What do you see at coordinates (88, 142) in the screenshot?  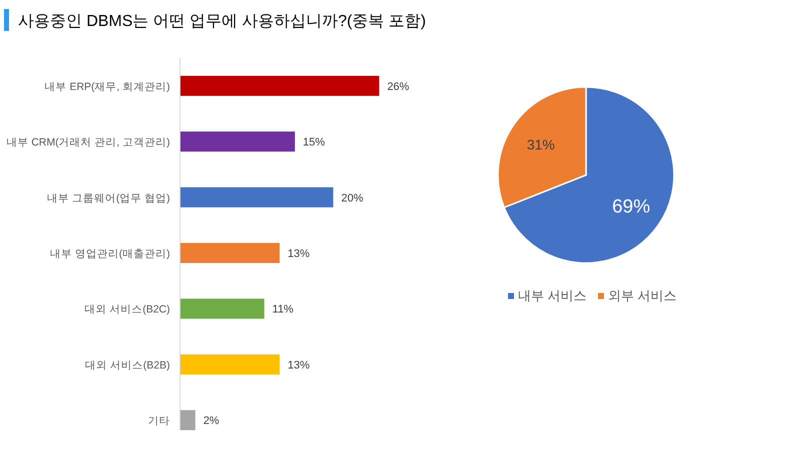 I see `y-tick-label: 내부 CRM(거래처 관리, 고객관리)` at bounding box center [88, 142].